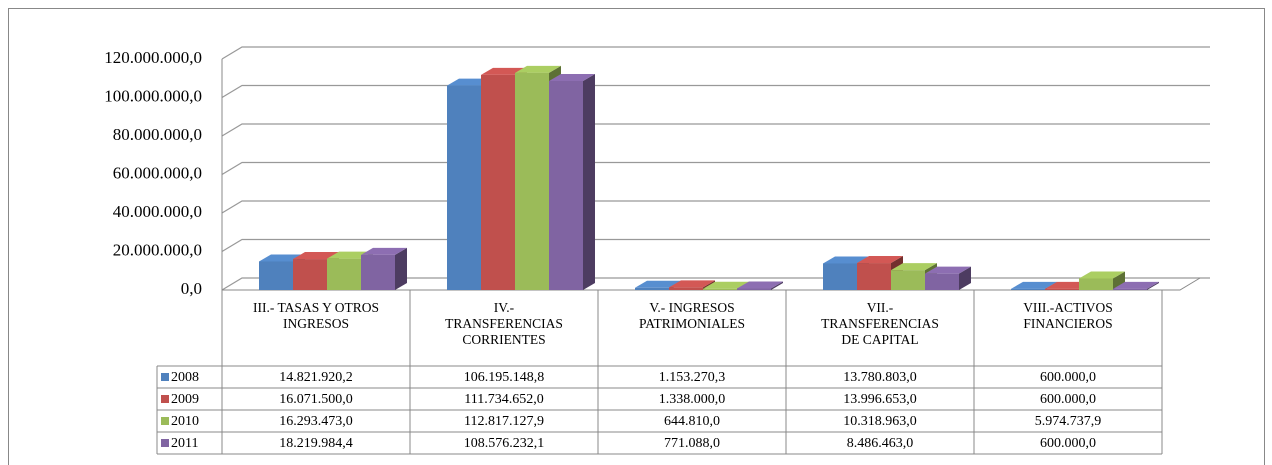  Describe the element at coordinates (692, 377) in the screenshot. I see `data-label: 1.153.270,3` at that location.